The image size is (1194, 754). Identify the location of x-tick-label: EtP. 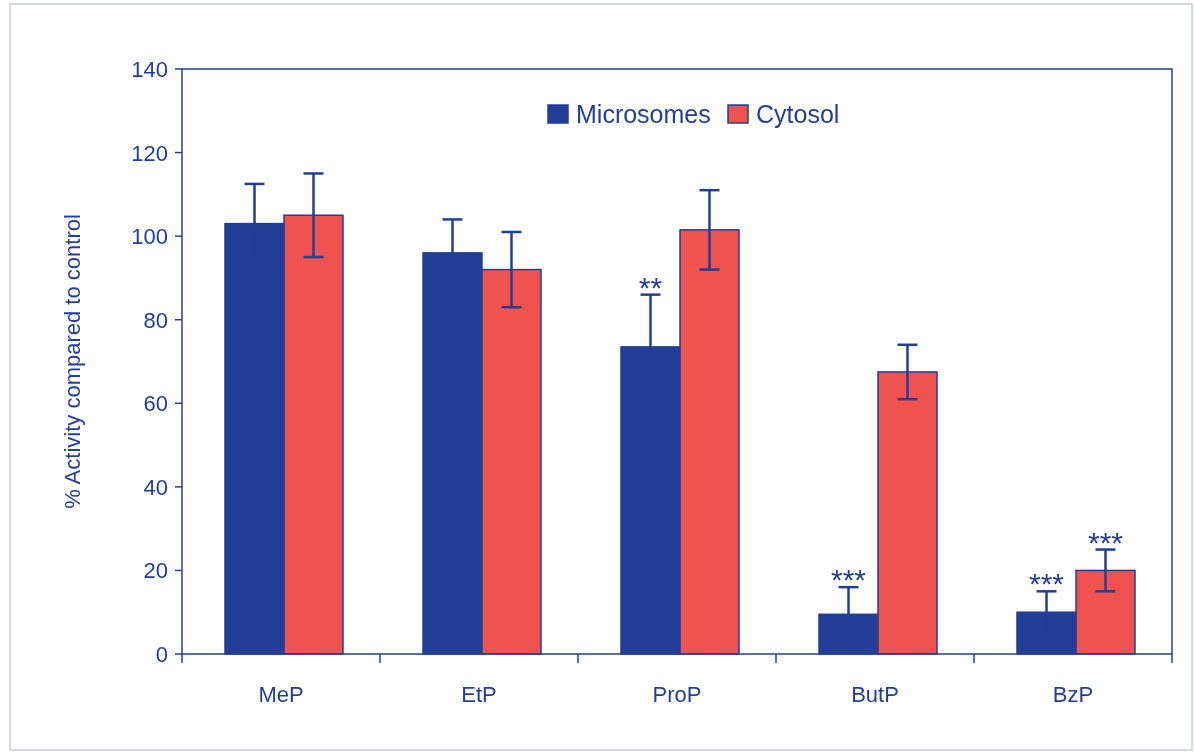
(479, 694).